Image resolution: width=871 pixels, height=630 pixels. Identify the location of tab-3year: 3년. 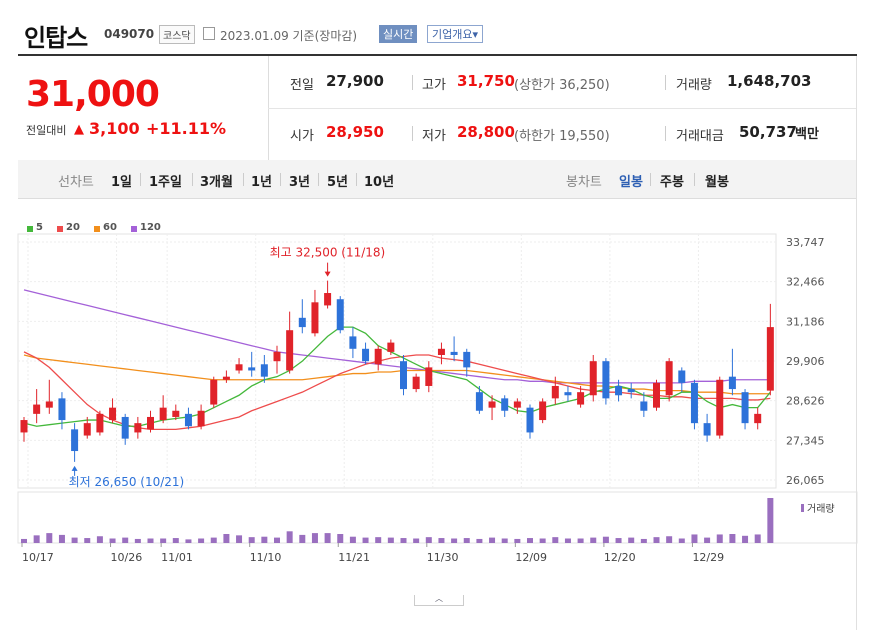
(300, 182).